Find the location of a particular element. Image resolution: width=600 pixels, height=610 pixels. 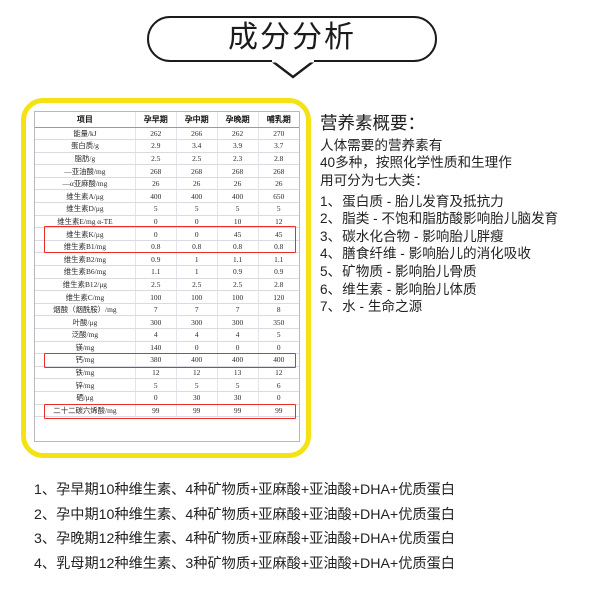

column-header-item: 项目 is located at coordinates (85, 120).